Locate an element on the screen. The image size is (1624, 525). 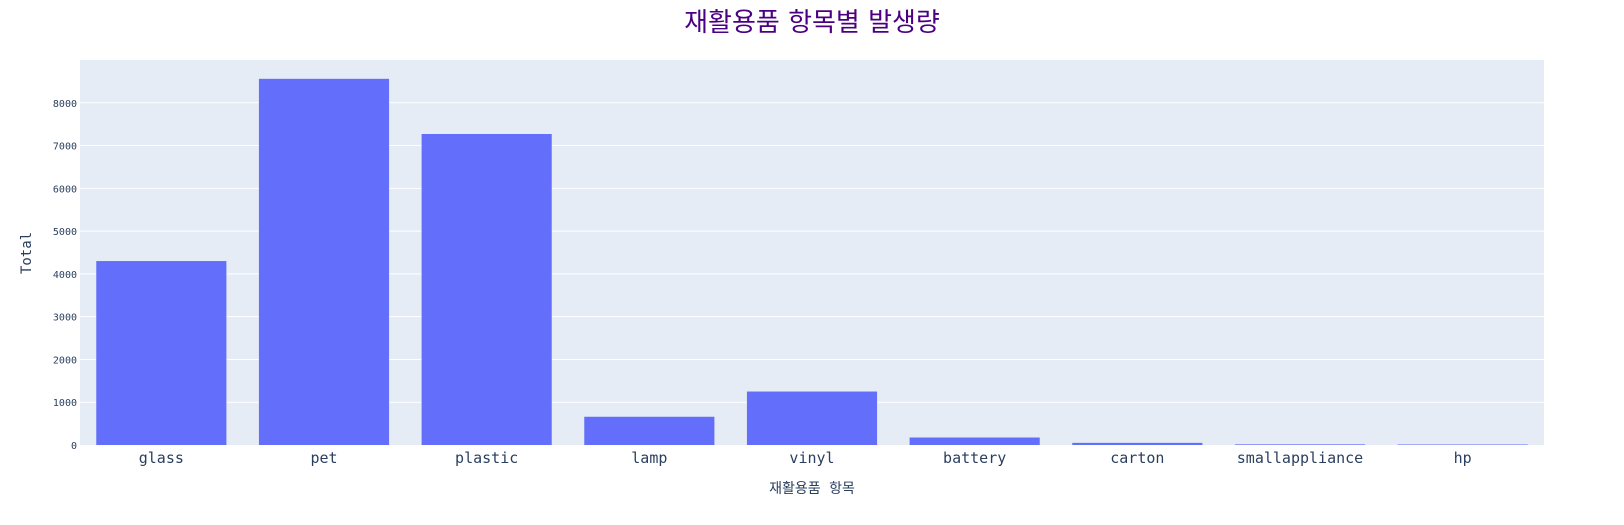
x-tick-label: hp is located at coordinates (1463, 458).